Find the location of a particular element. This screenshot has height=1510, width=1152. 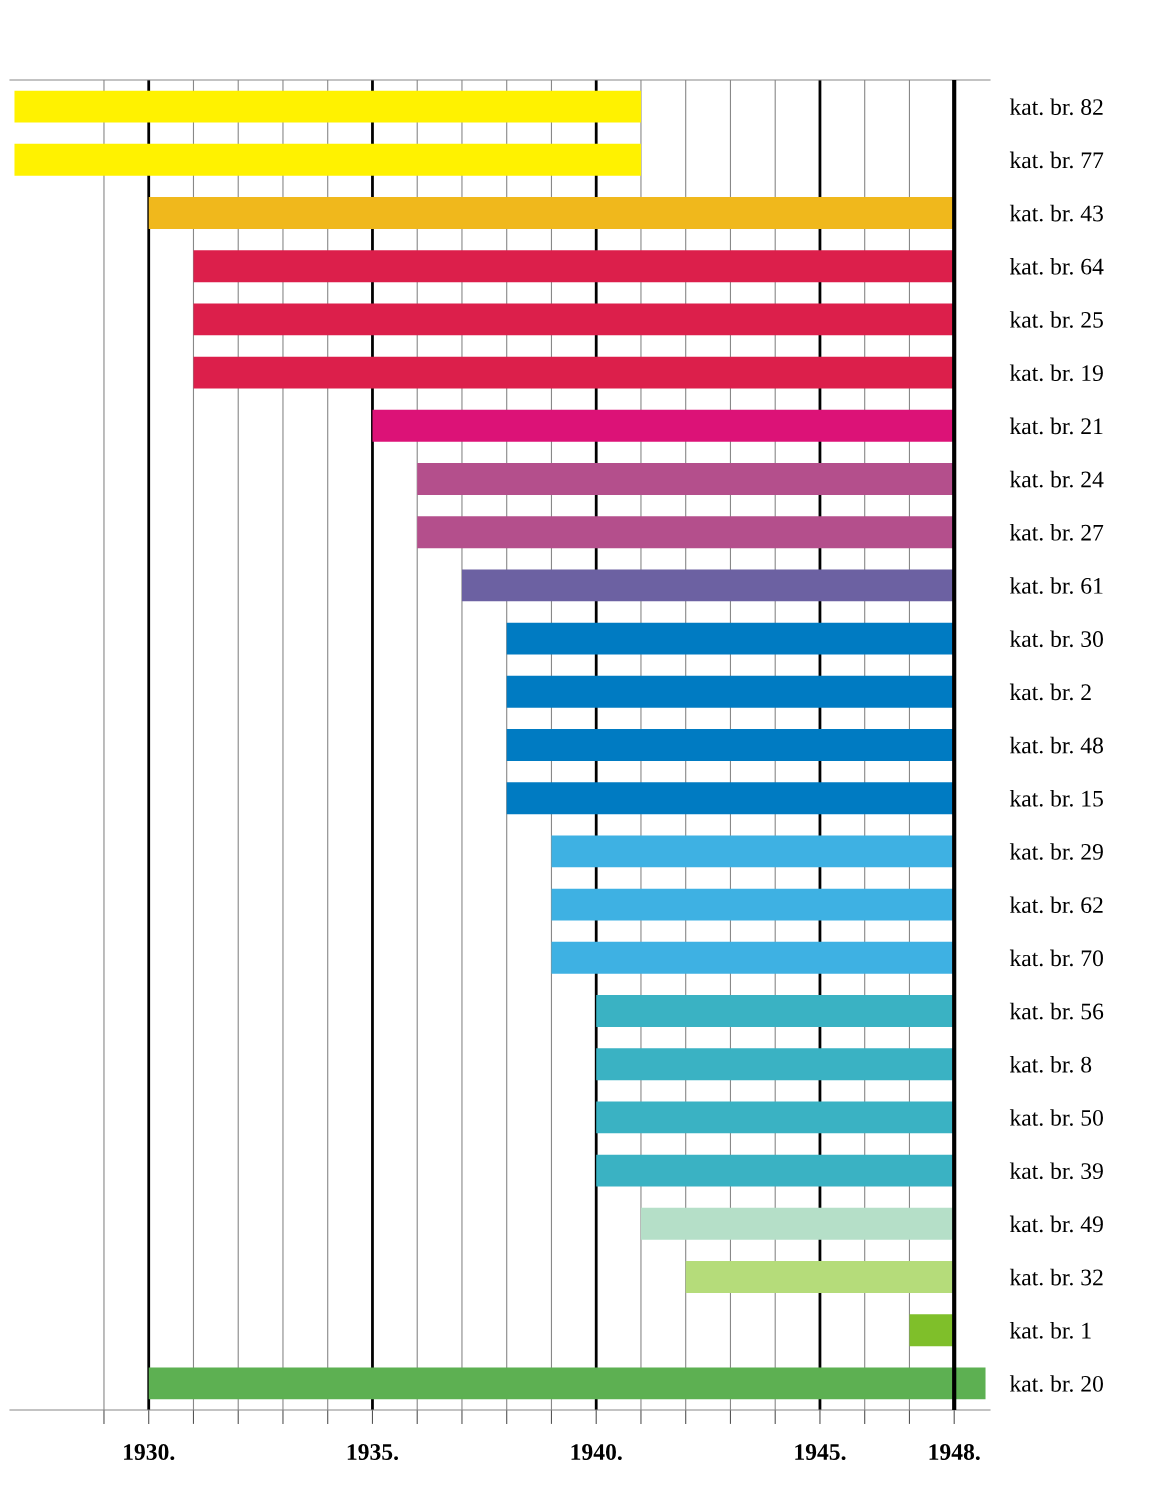

y-tick-label: kat. br. 32 is located at coordinates (1056, 1277).